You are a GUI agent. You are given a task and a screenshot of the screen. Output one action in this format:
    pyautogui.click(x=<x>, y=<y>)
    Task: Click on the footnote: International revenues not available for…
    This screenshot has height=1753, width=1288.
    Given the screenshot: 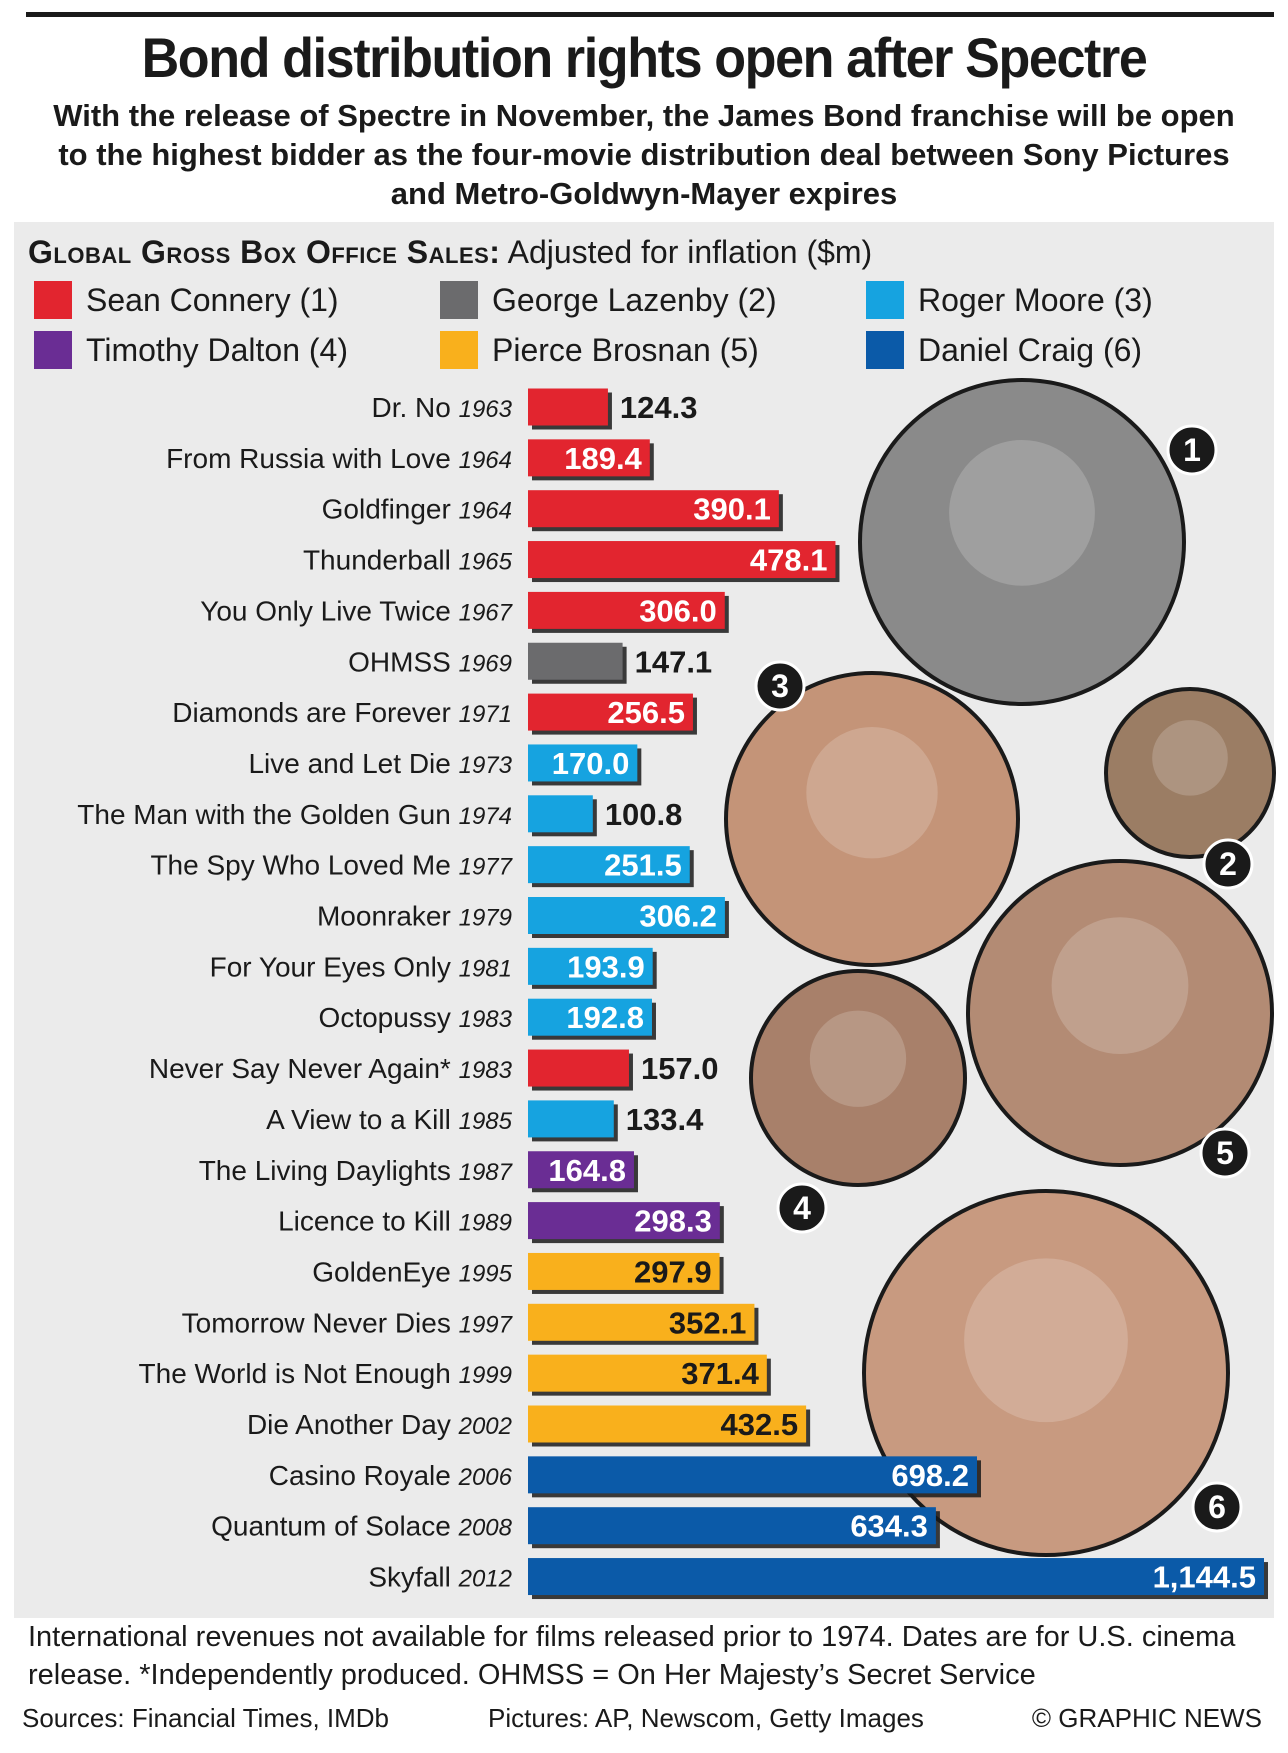 What is the action you would take?
    pyautogui.click(x=632, y=1656)
    